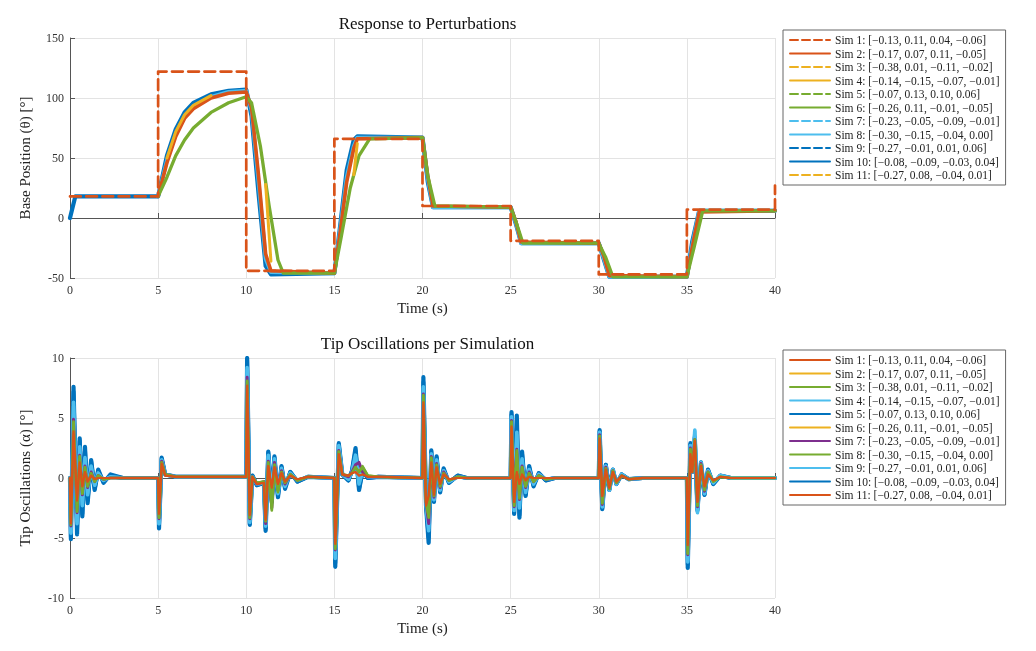  Describe the element at coordinates (56, 278) in the screenshot. I see `y-tick-label: -50` at that location.